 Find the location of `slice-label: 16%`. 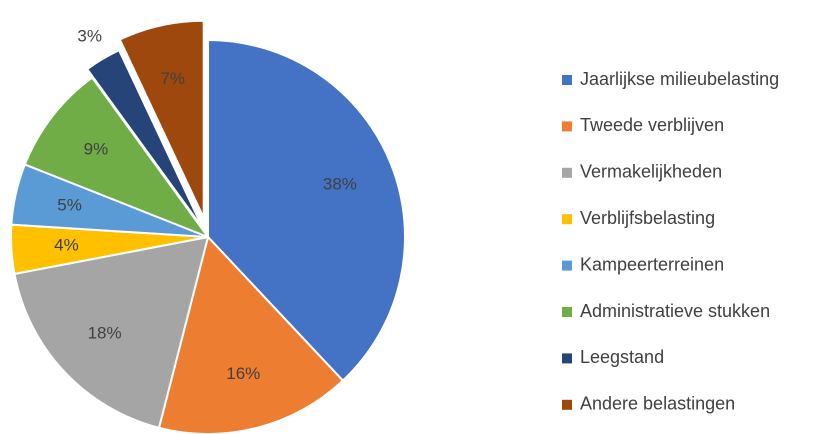

slice-label: 16% is located at coordinates (243, 373).